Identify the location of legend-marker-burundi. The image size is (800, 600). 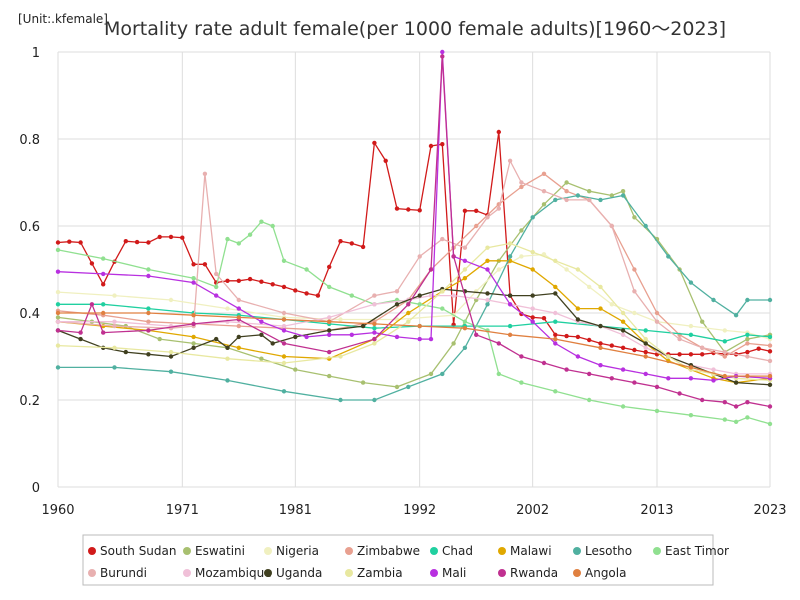
(92, 573).